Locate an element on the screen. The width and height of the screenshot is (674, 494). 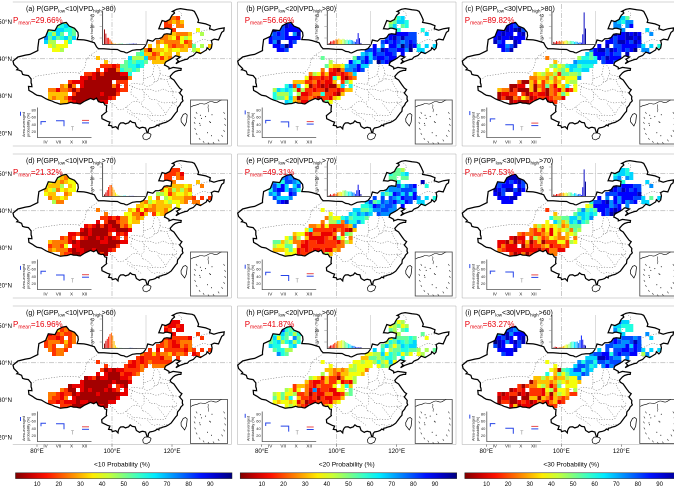
svg-text: (e) P(GPPlow<20|VPDhigh>70) is located at coordinates (291, 162).